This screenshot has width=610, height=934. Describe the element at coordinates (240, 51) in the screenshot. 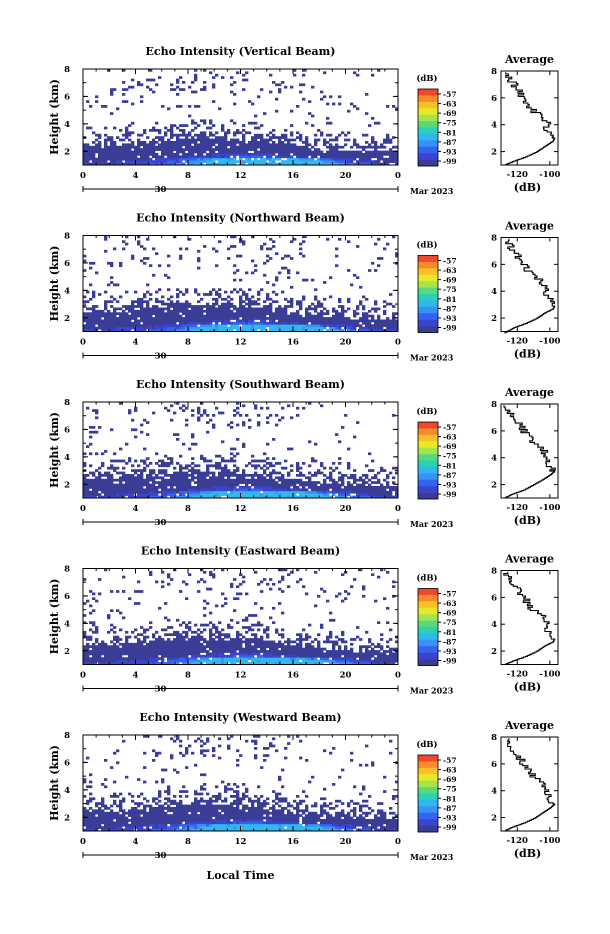

I see `panel-title-0: Echo Intensity (Vertical Beam)` at that location.